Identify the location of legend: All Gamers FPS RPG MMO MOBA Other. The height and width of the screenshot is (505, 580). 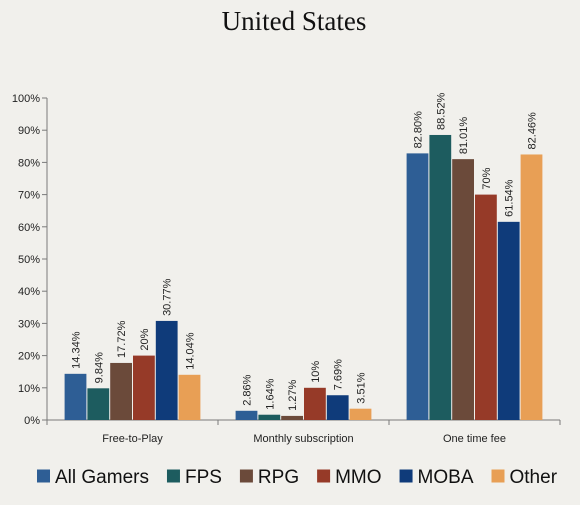
(297, 477).